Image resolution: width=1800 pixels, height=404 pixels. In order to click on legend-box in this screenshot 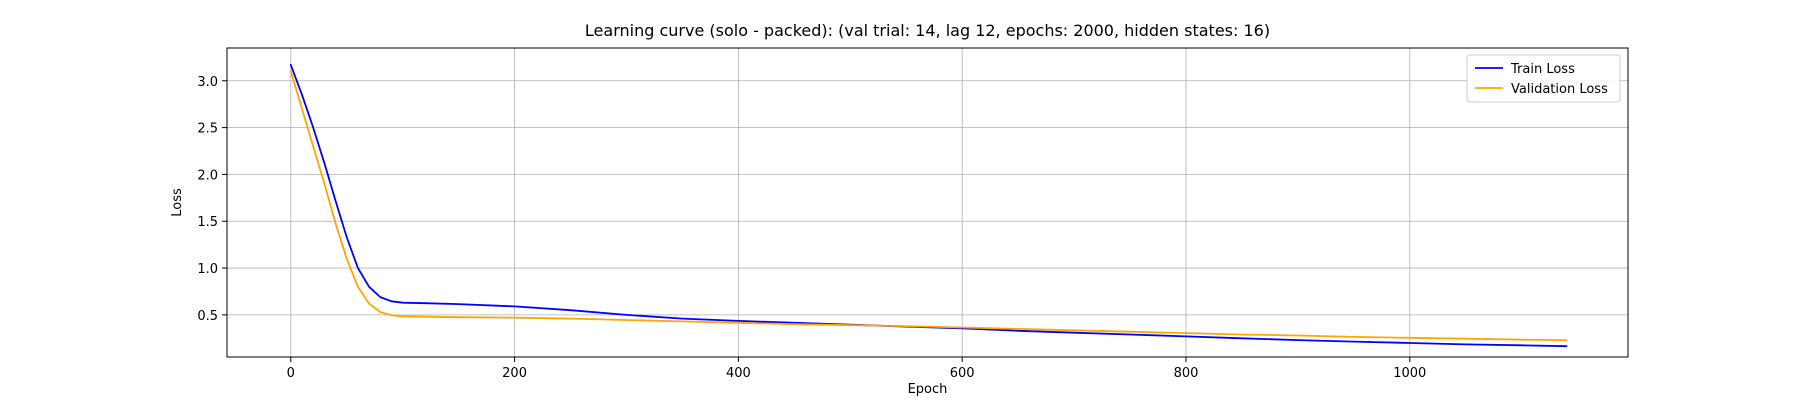, I will do `click(1543, 78)`.